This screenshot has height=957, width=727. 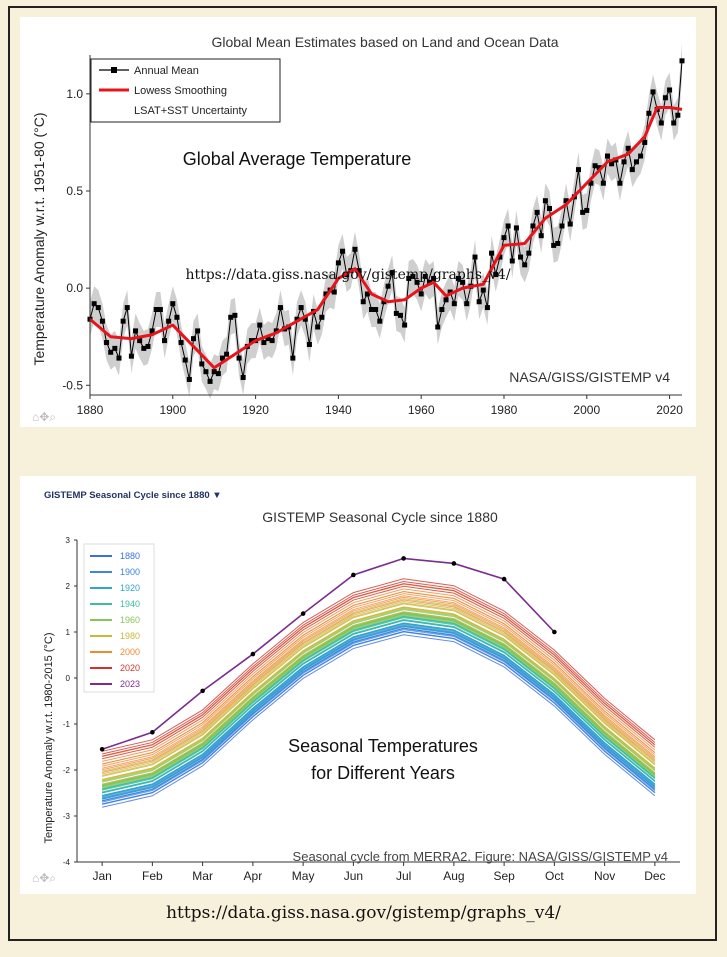 I want to click on y-tick-label: 1.0, so click(x=74, y=94).